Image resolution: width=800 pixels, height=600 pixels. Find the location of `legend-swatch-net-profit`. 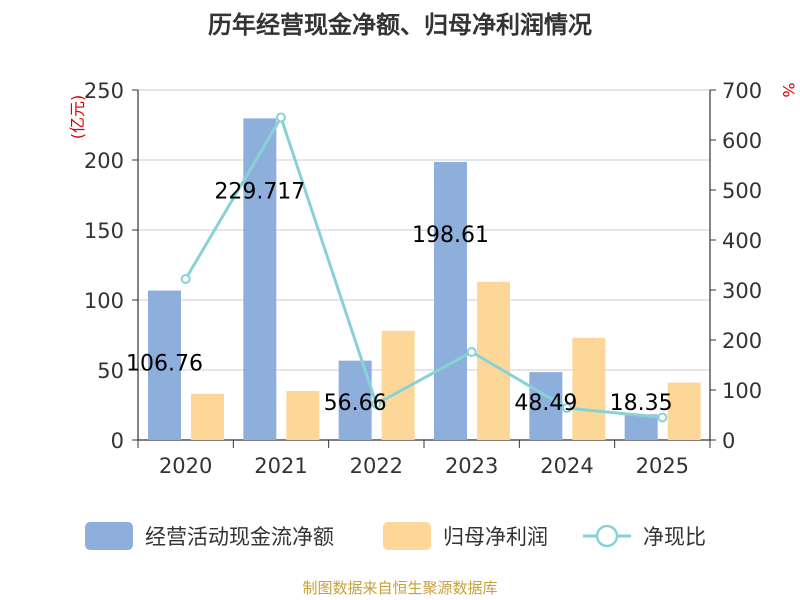

legend-swatch-net-profit is located at coordinates (407, 536).